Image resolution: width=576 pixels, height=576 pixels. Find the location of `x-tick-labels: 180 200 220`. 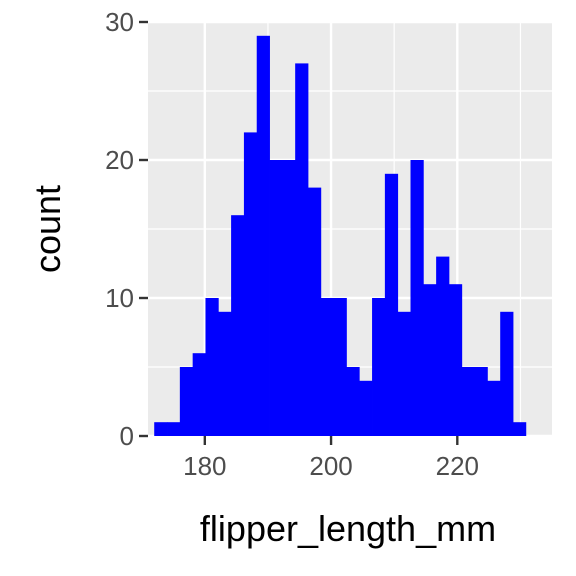

x-tick-labels: 180 200 220 is located at coordinates (331, 466).